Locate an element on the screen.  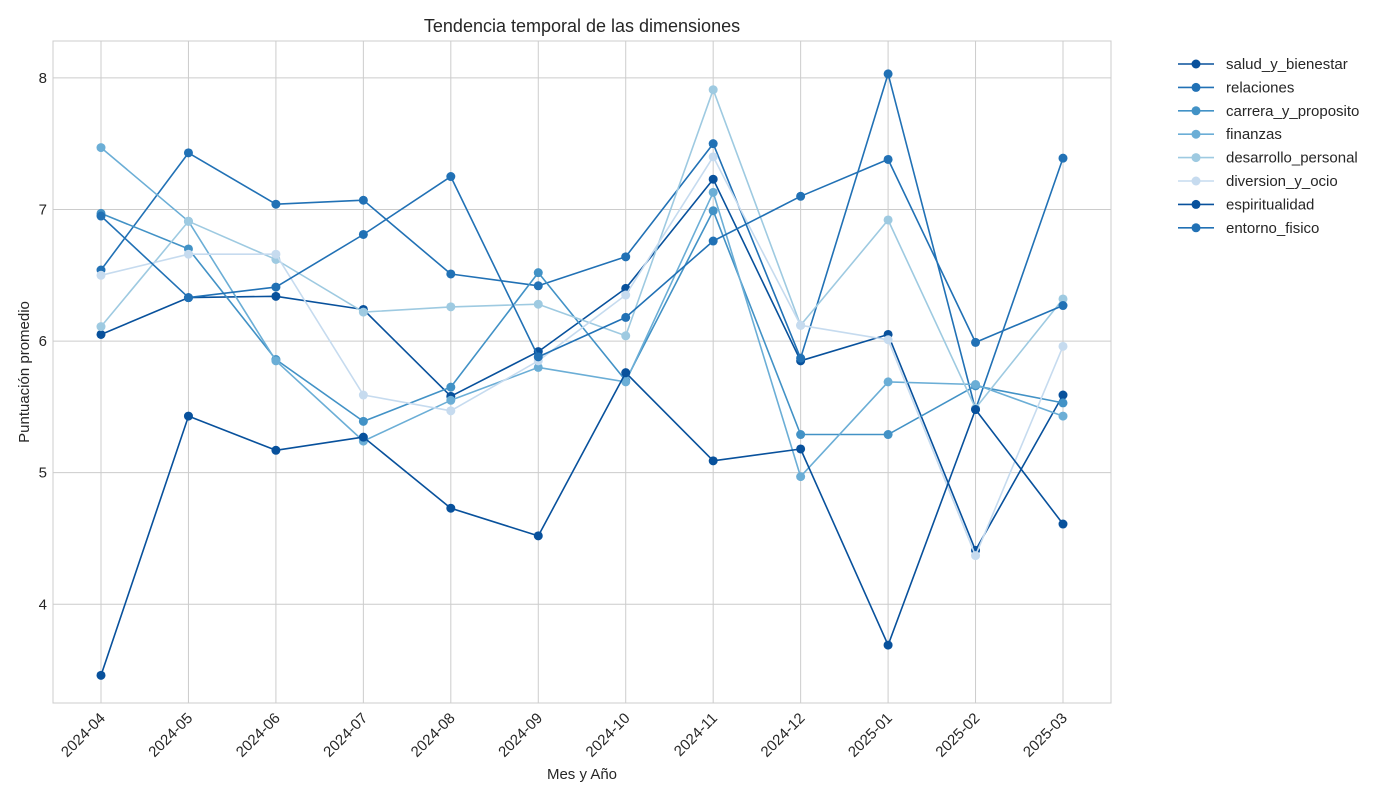
x-tick-label: 2025-02 is located at coordinates (957, 735).